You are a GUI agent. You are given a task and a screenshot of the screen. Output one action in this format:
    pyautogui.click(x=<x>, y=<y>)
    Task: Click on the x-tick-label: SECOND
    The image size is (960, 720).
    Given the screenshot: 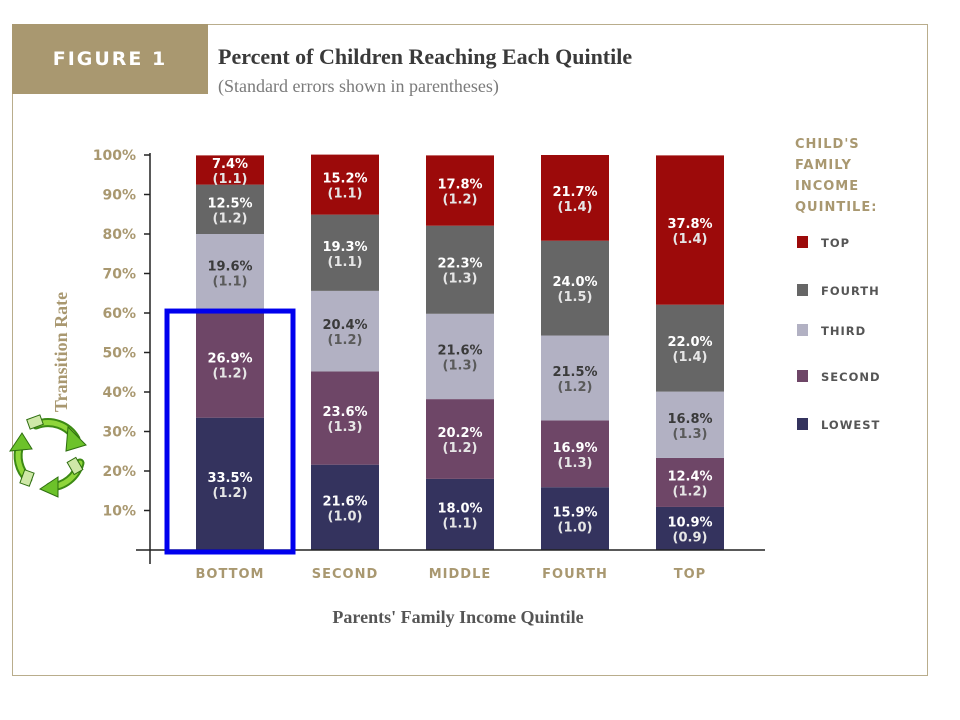 What is the action you would take?
    pyautogui.click(x=345, y=574)
    